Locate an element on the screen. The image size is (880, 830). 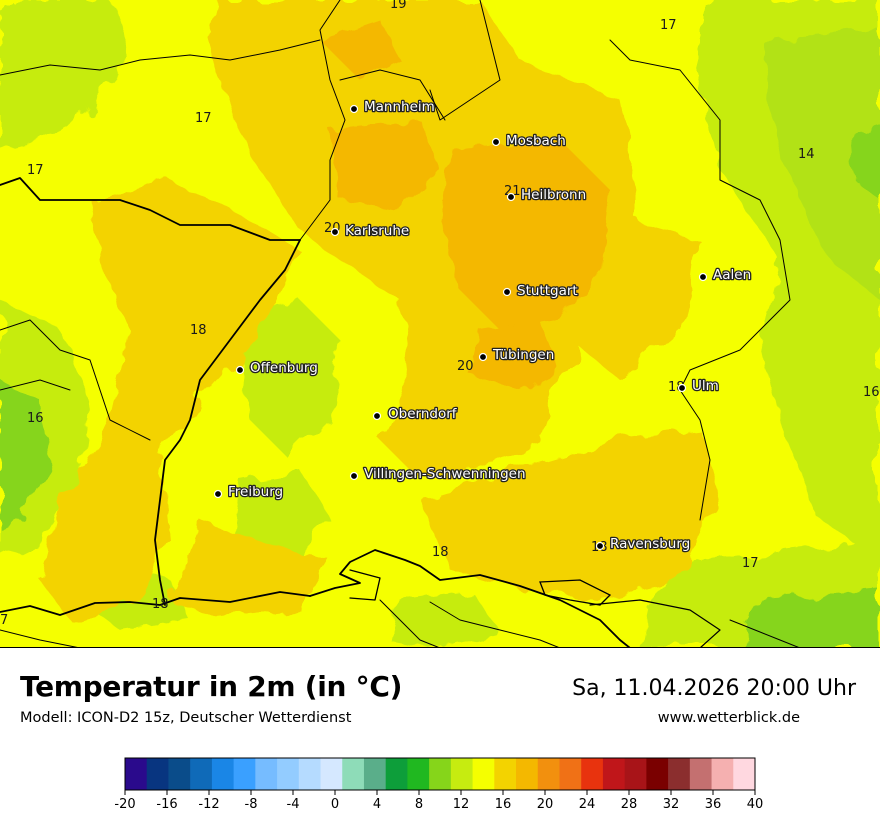
city-aalen: Aalen is located at coordinates (725, 275).